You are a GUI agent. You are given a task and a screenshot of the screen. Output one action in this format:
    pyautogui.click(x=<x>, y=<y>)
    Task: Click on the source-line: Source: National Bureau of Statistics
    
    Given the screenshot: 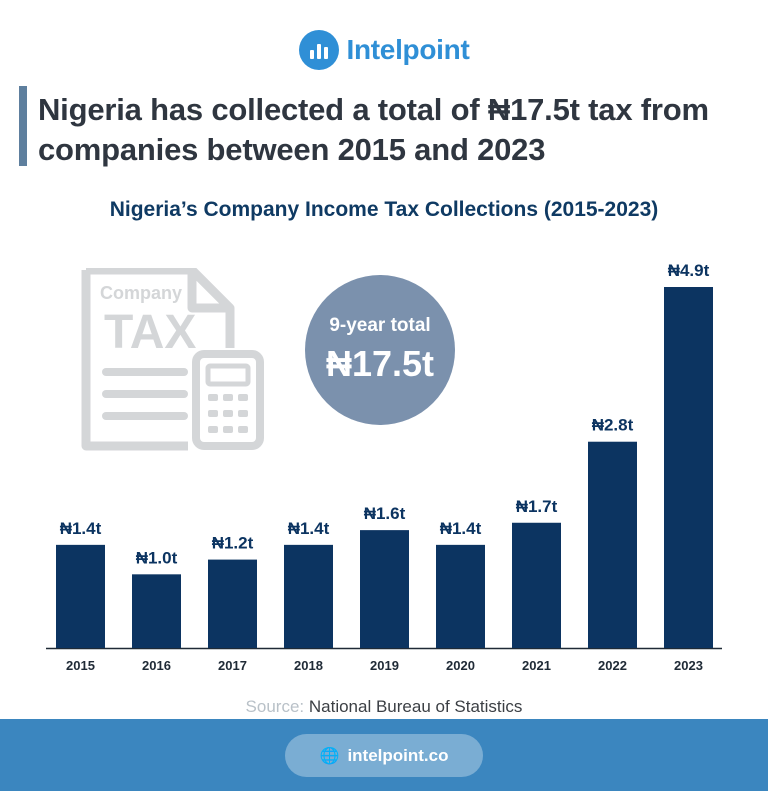 What is the action you would take?
    pyautogui.click(x=384, y=707)
    